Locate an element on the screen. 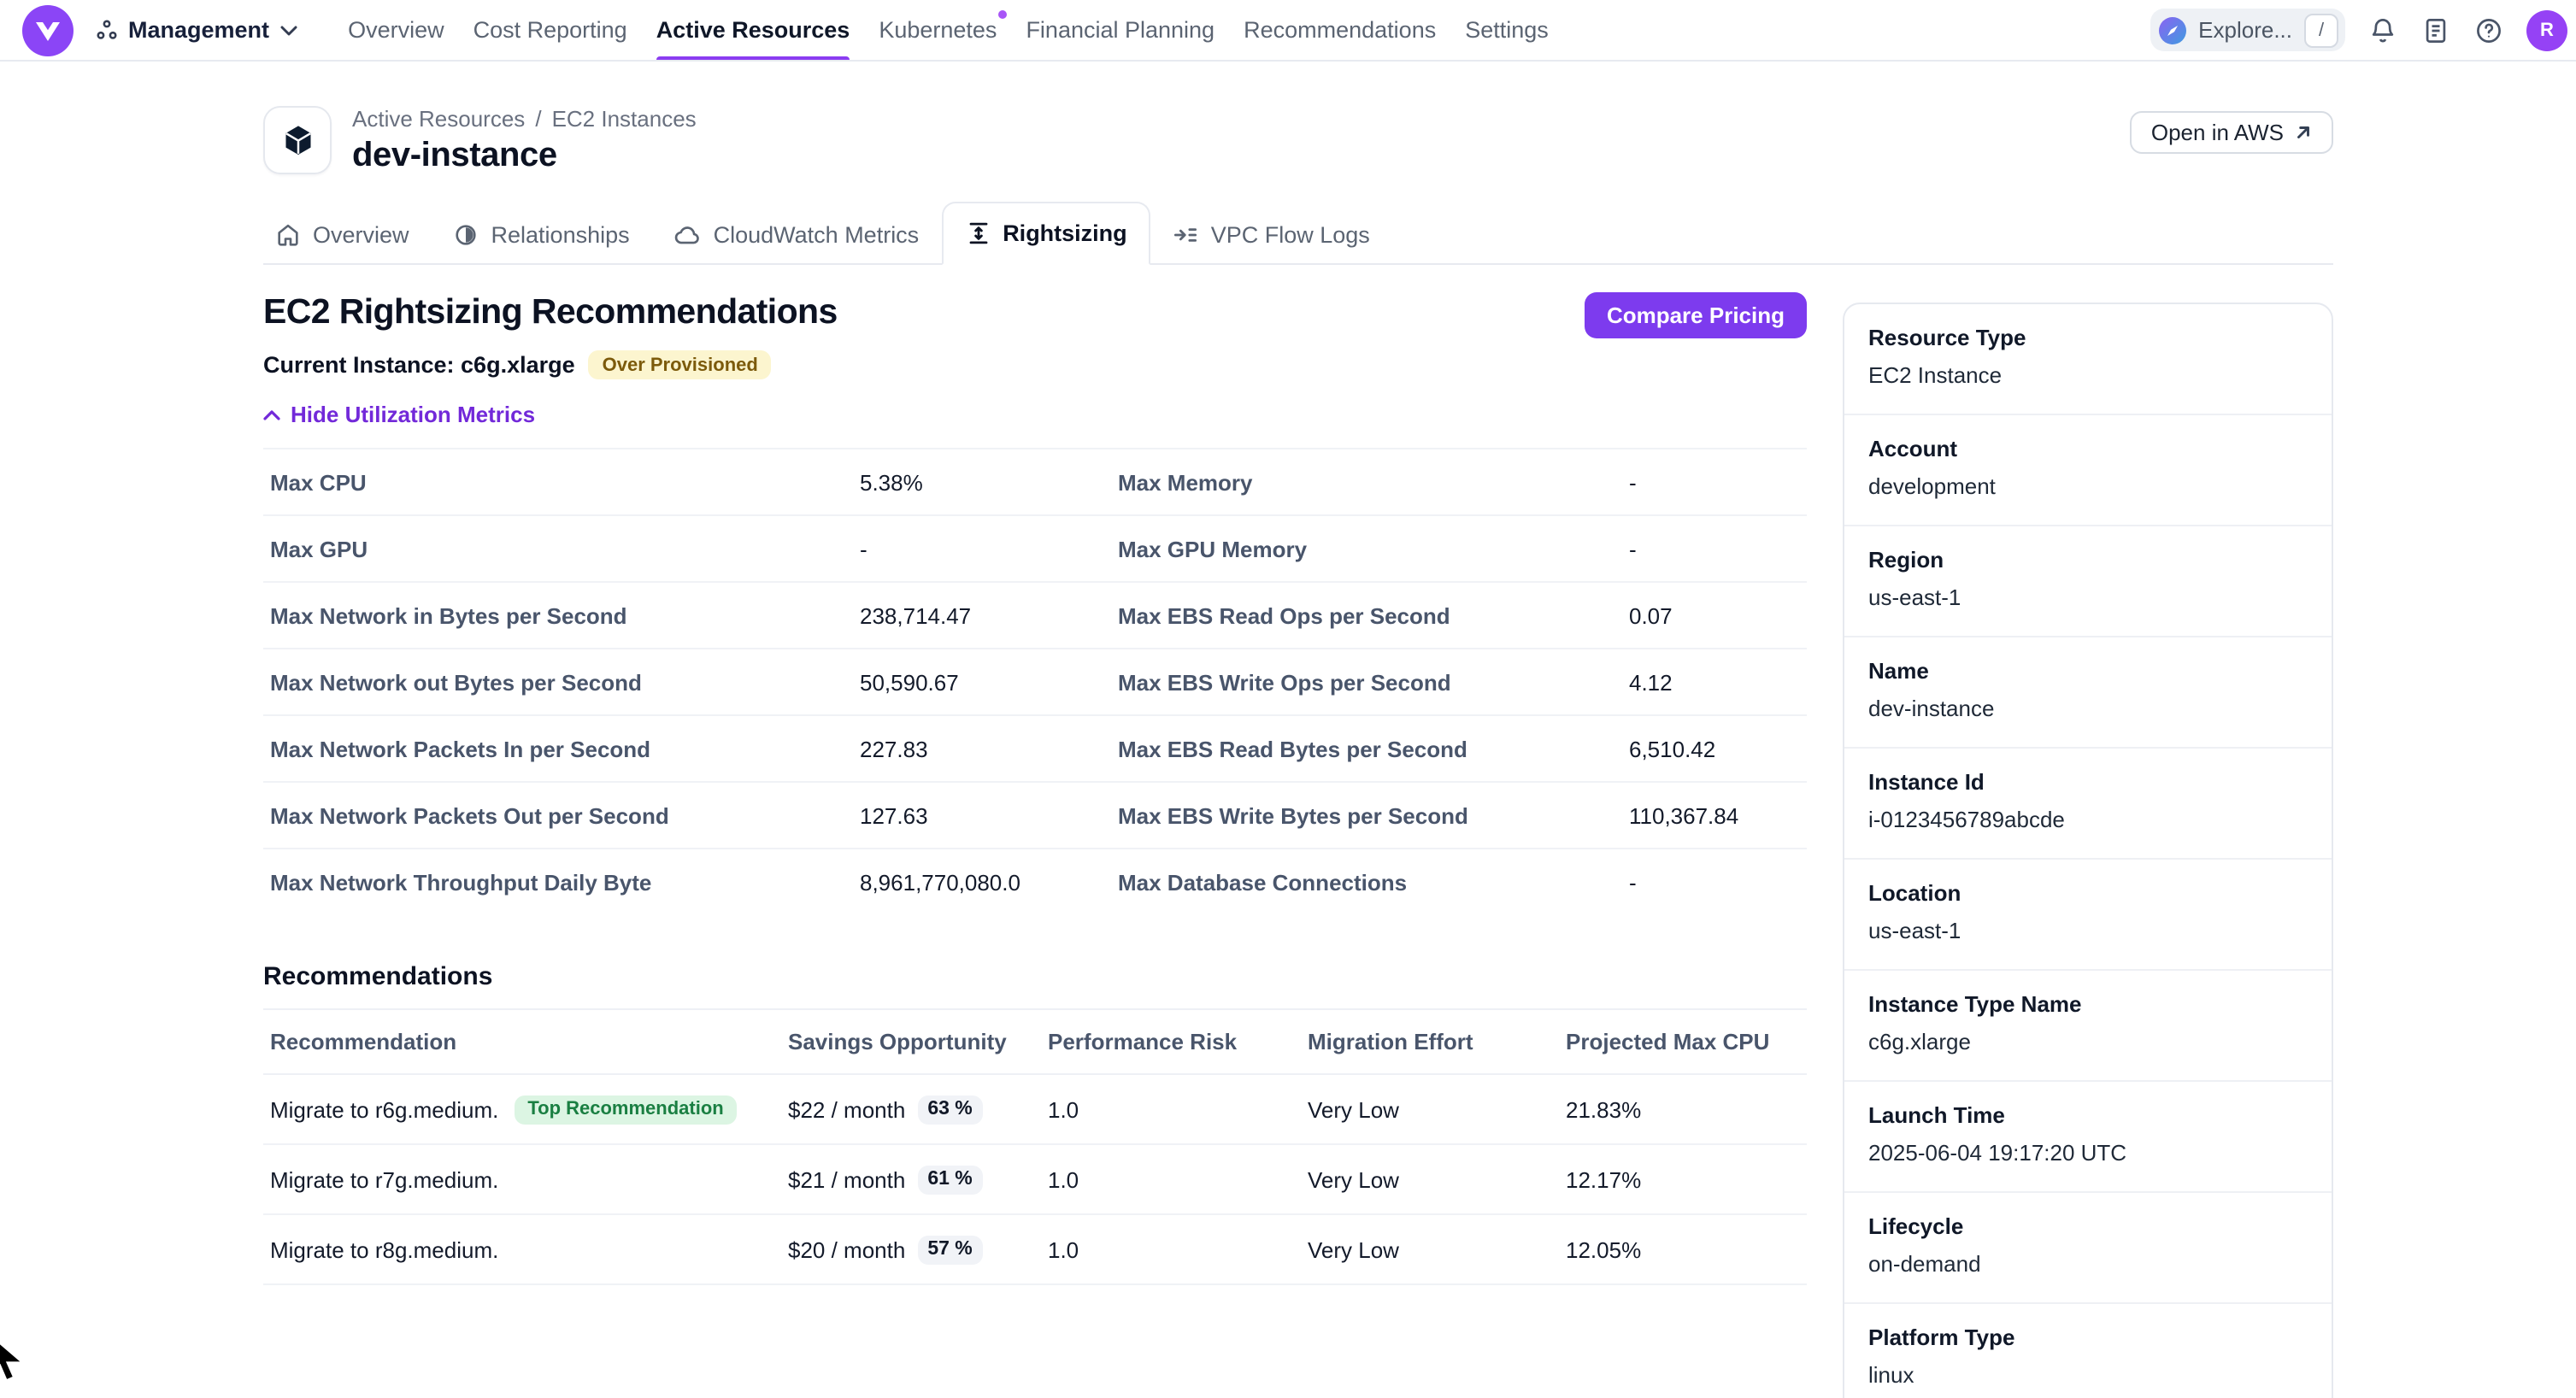  detail-label: Launch Time is located at coordinates (1936, 1115).